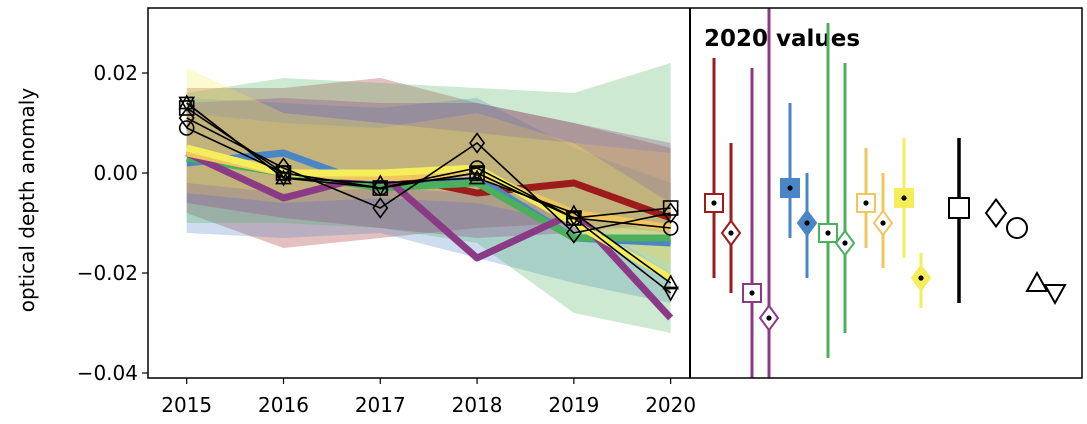  What do you see at coordinates (107, 273) in the screenshot?
I see `y-tick-label: −0.02` at bounding box center [107, 273].